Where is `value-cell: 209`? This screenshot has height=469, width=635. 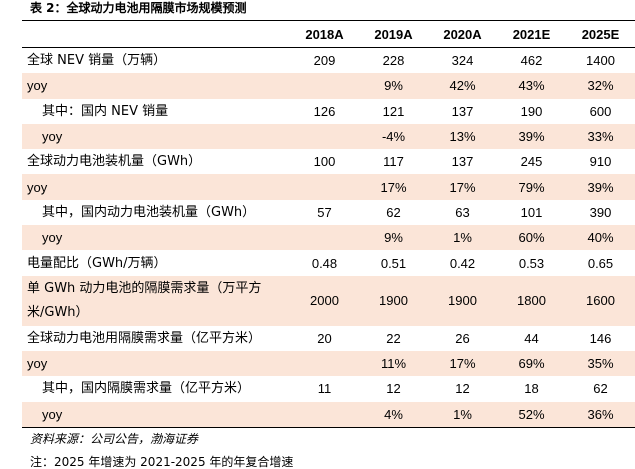 value-cell: 209 is located at coordinates (324, 61).